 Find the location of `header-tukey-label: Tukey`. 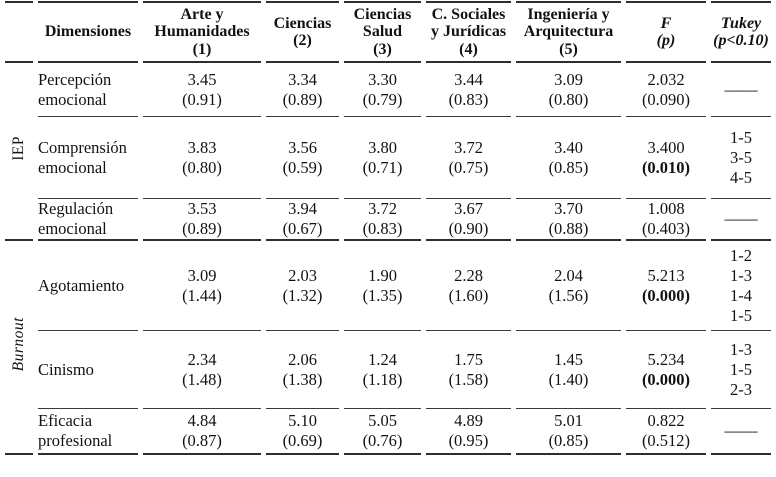

header-tukey-label: Tukey is located at coordinates (741, 23).